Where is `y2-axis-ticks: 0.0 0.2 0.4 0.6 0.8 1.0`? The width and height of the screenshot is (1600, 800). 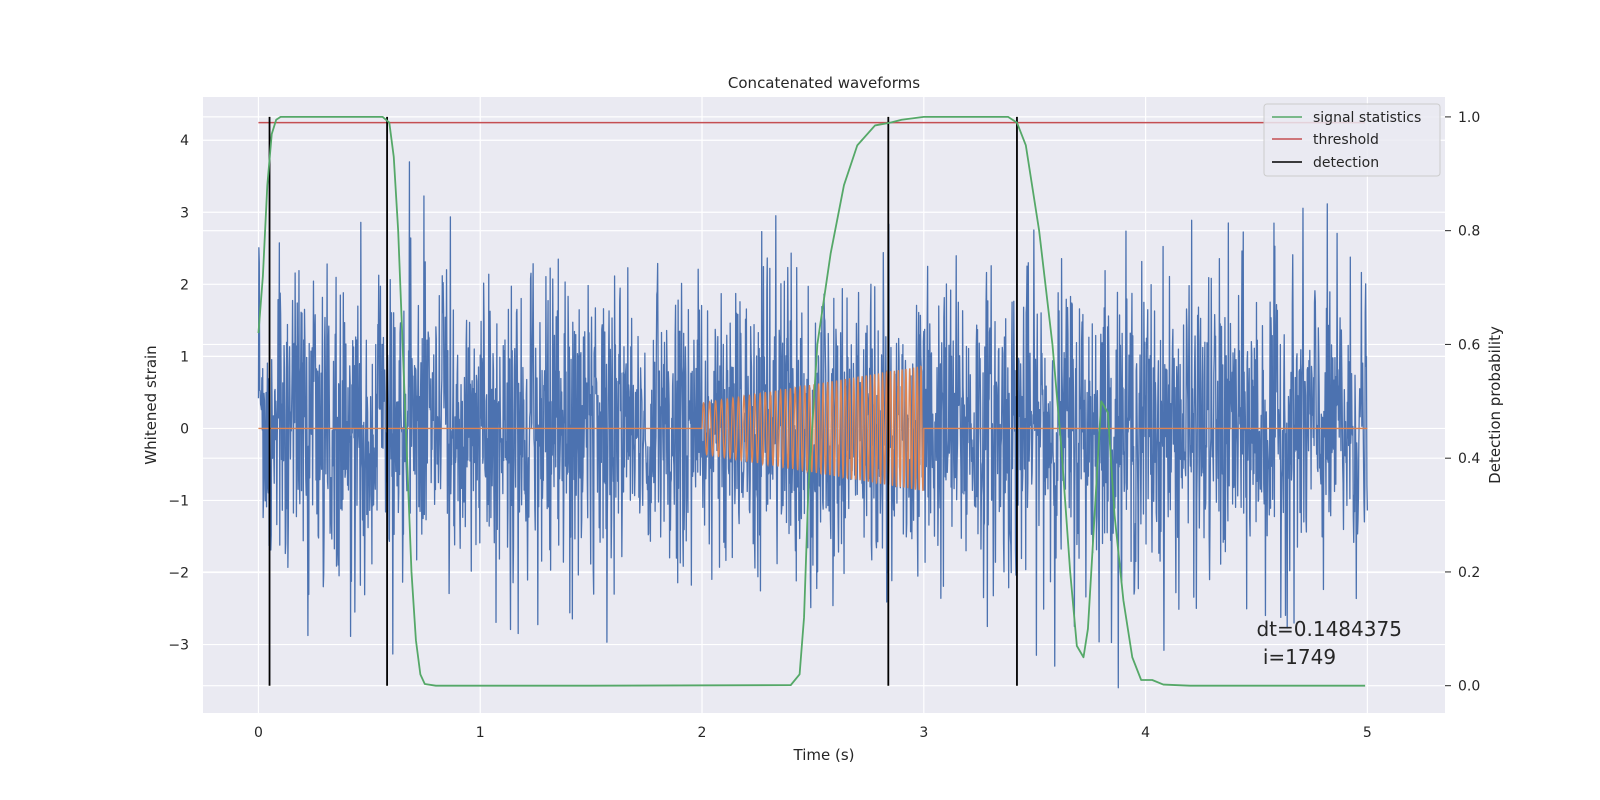 y2-axis-ticks: 0.0 0.2 0.4 0.6 0.8 1.0 is located at coordinates (1462, 402).